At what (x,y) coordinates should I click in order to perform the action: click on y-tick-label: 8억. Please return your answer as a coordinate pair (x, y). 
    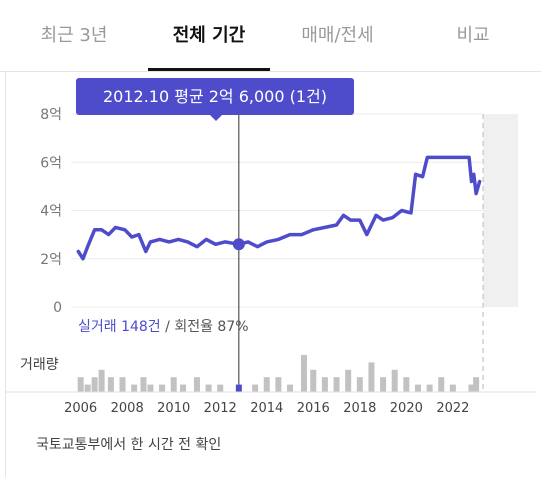
    Looking at the image, I should click on (51, 115).